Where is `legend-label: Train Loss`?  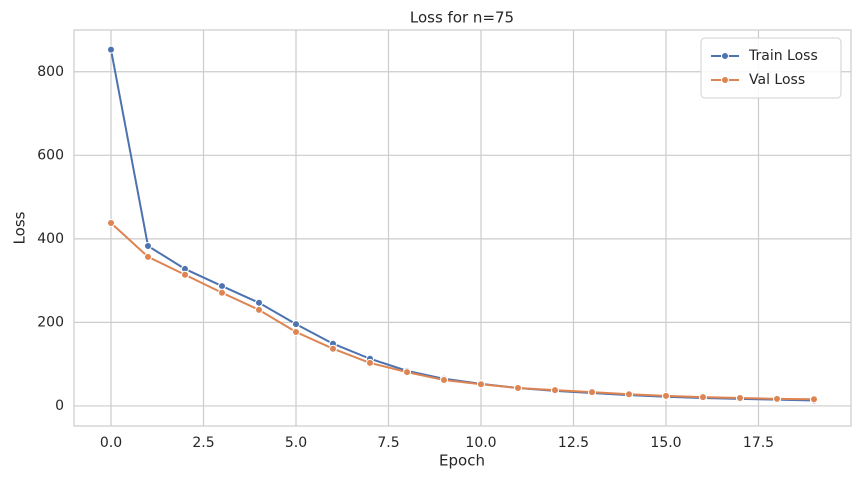
legend-label: Train Loss is located at coordinates (783, 56).